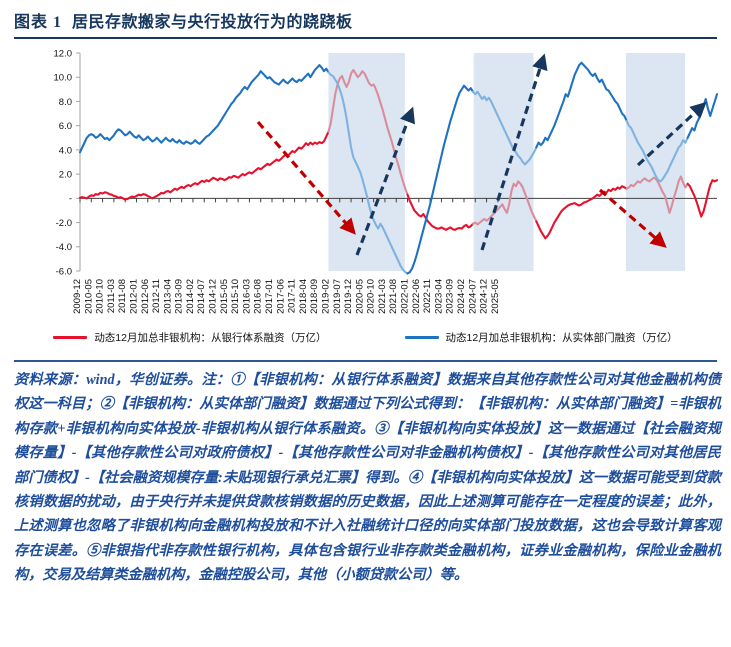 The width and height of the screenshot is (731, 647). I want to click on x-tick-label: 2011-08, so click(122, 296).